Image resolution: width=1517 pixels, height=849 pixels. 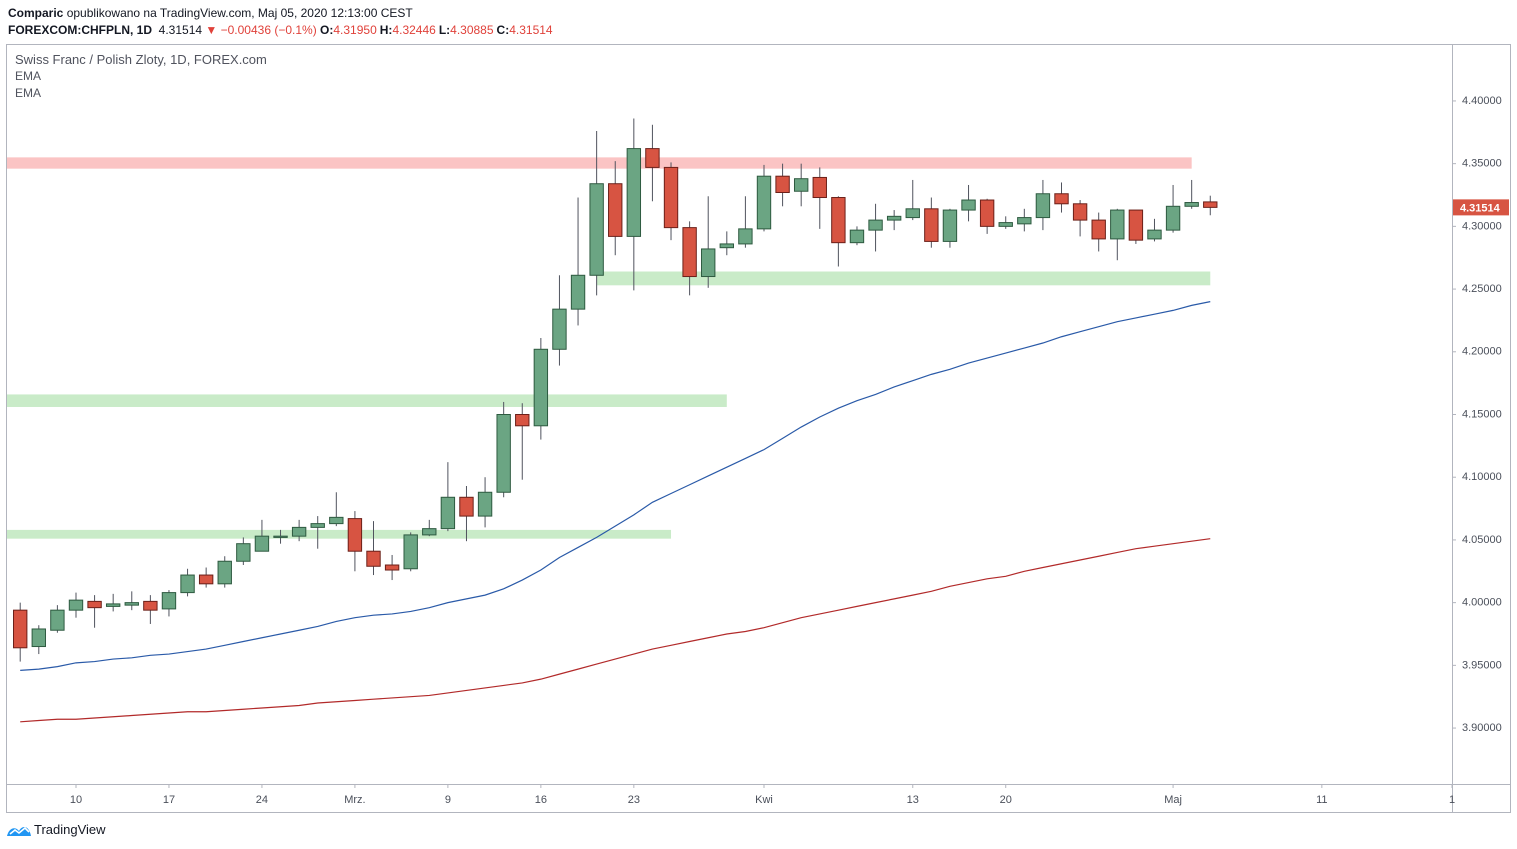 I want to click on x-tick-label: 20, so click(x=1006, y=800).